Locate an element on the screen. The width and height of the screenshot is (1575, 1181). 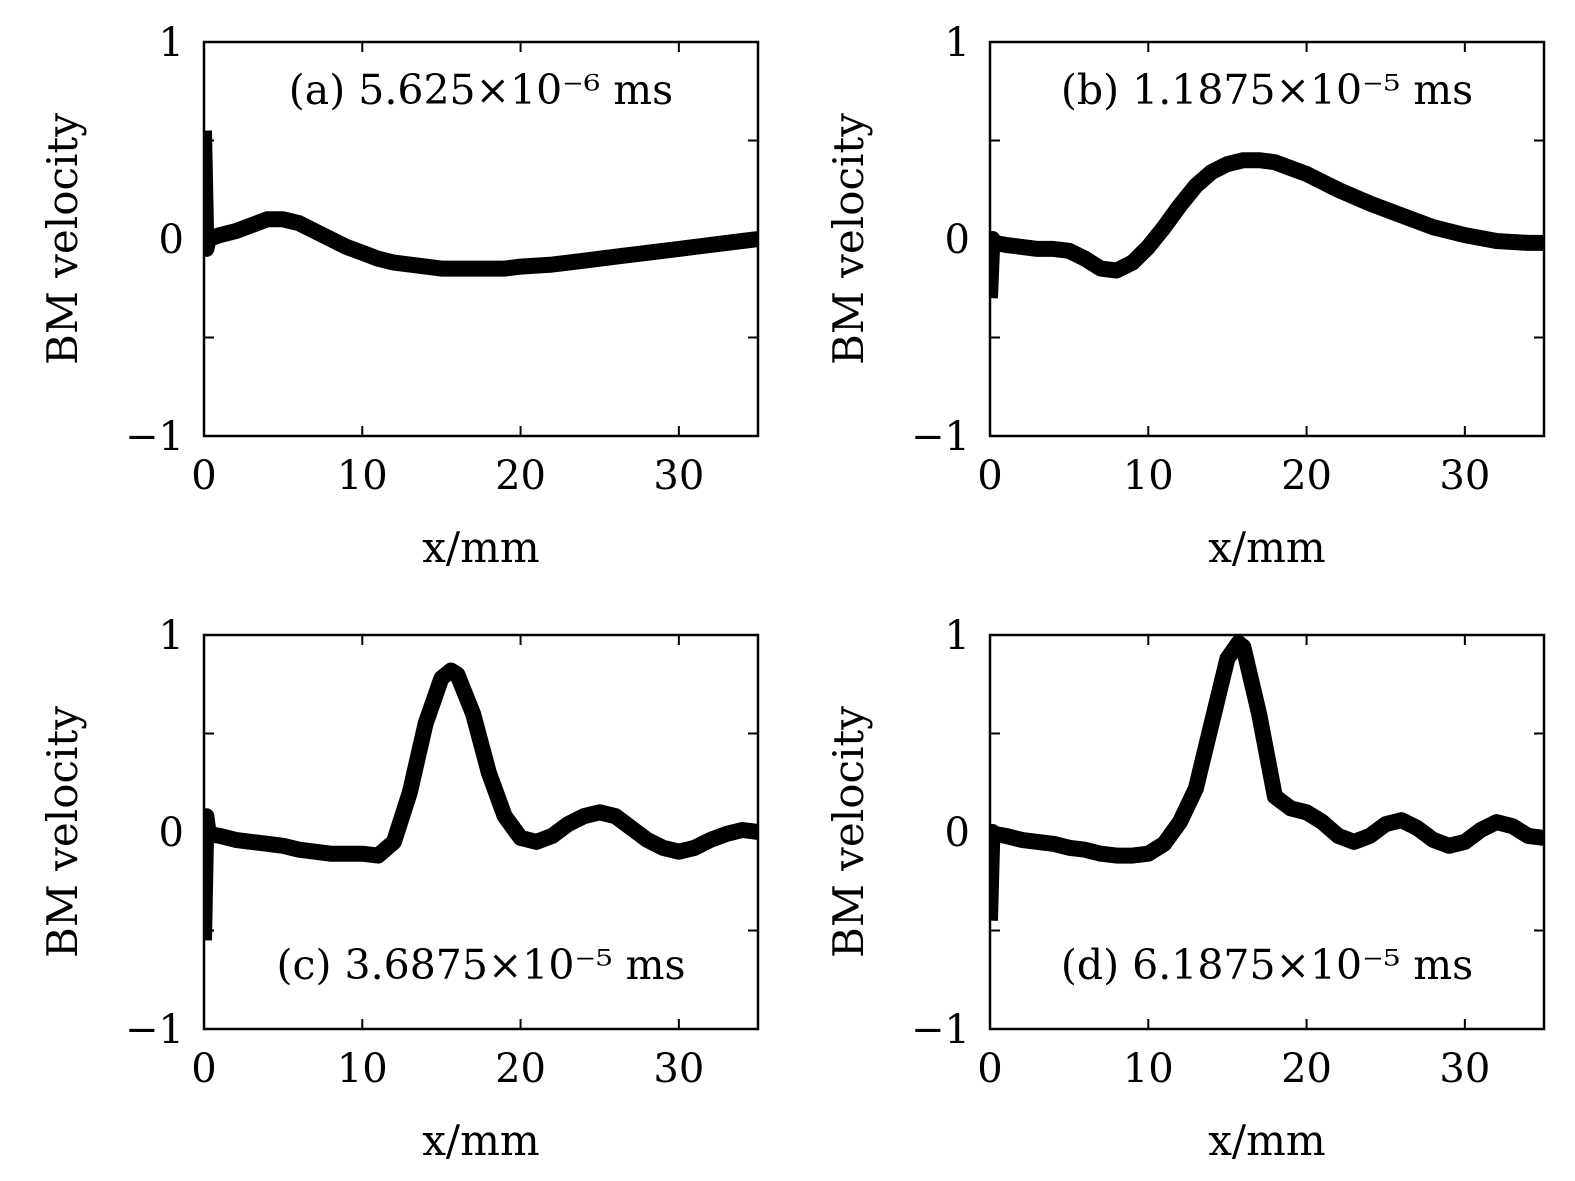
panel-annotation: (c) 3.6875×10⁻⁵ ms is located at coordinates (481, 965).